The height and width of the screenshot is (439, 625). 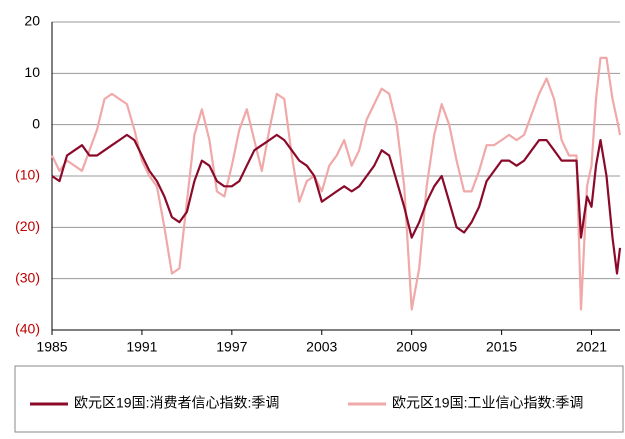 I want to click on x-tick-label: 1997, so click(x=231, y=347).